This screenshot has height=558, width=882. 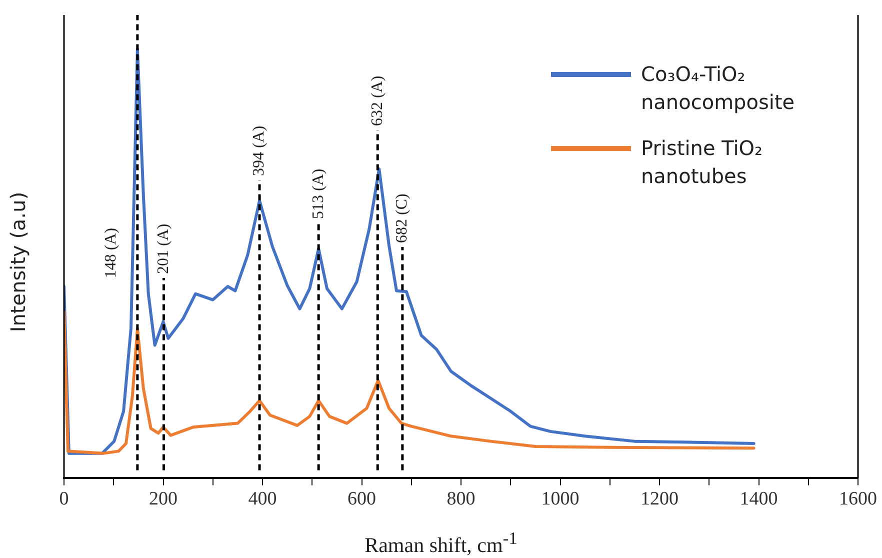 I want to click on x-tick-label: 1200, so click(x=659, y=499).